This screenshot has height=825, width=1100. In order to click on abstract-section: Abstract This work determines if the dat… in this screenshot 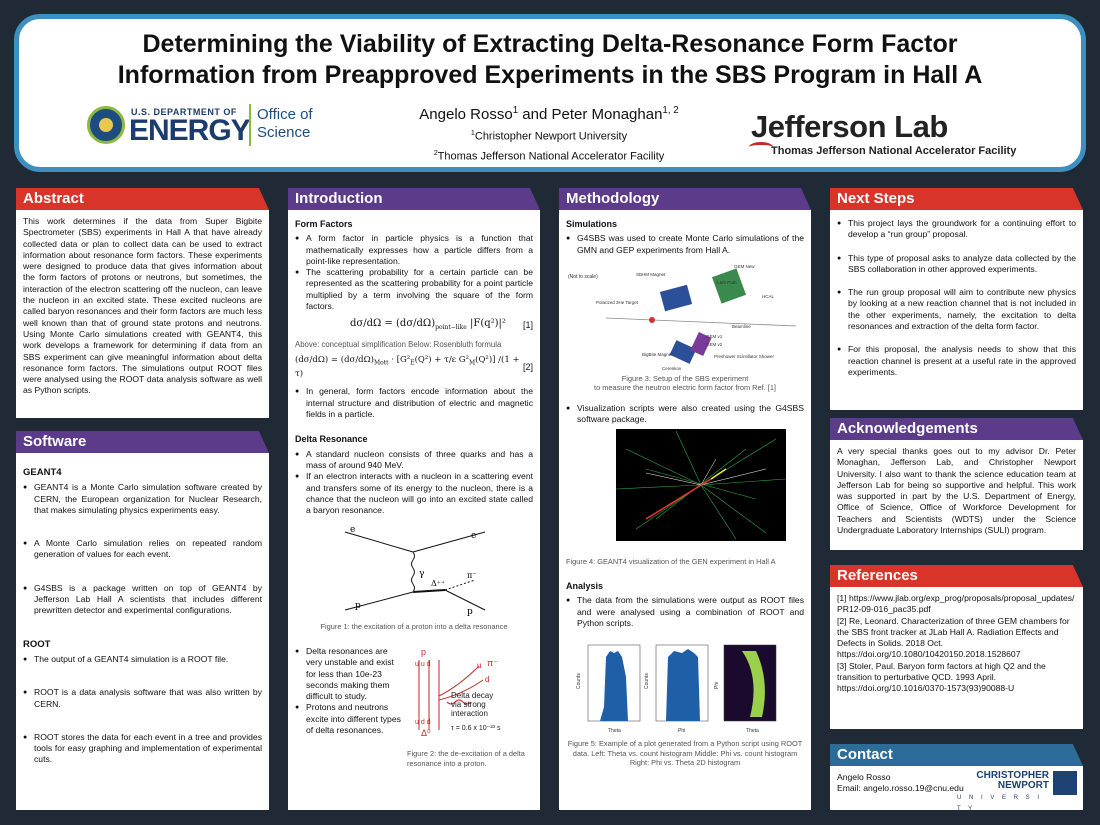, I will do `click(142, 303)`.